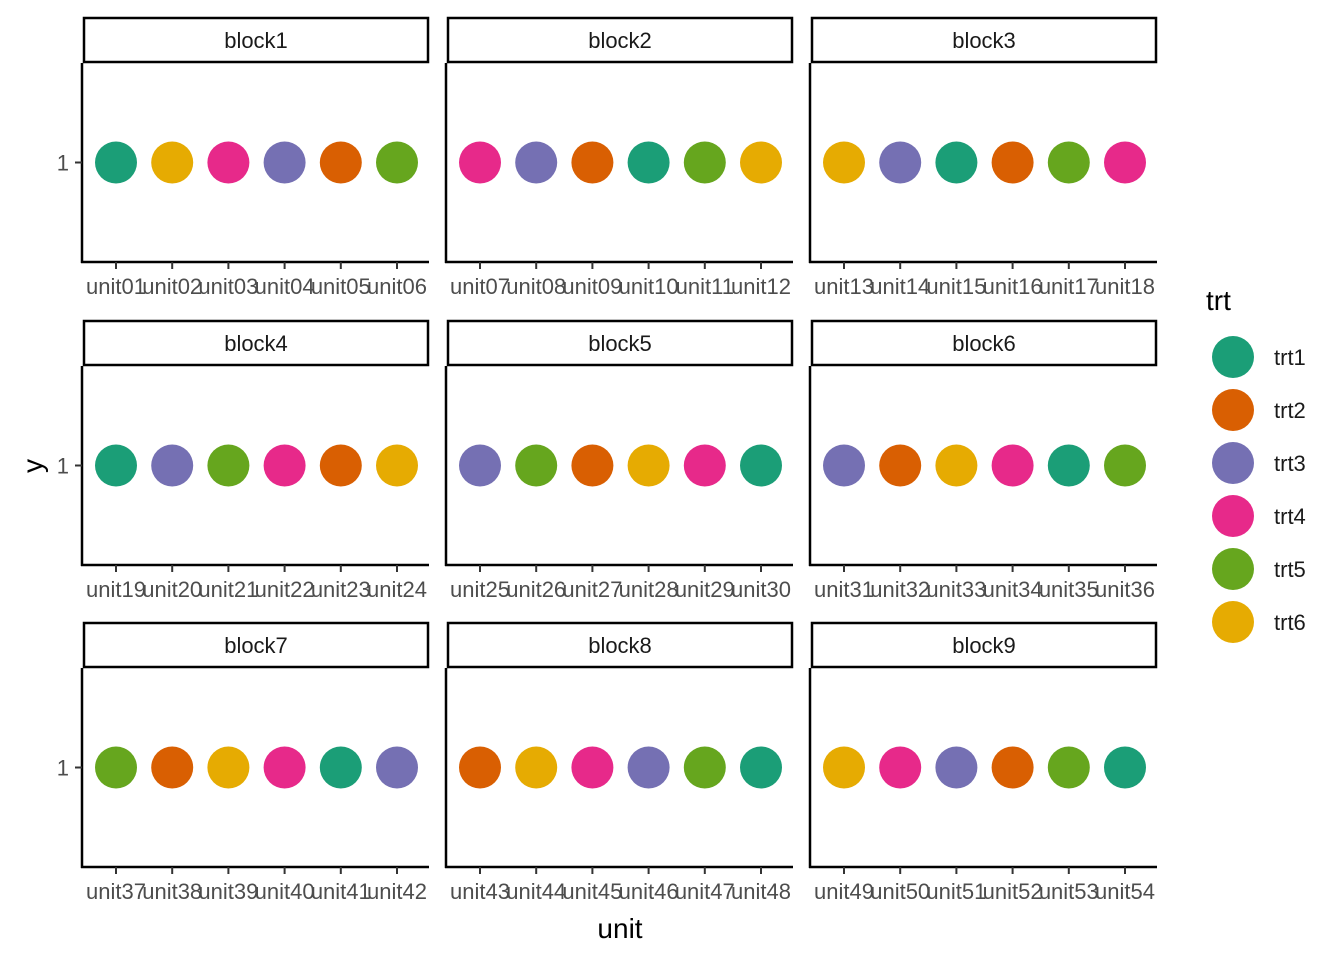  I want to click on x-tick-label-unit25: unit25, so click(480, 589).